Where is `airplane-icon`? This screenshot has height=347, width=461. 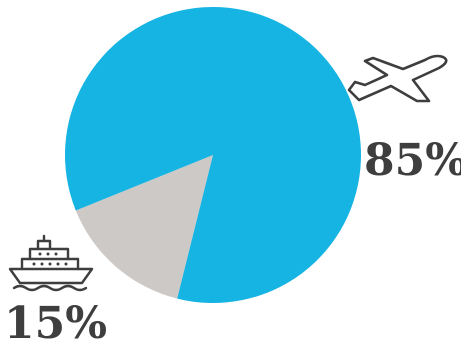 airplane-icon is located at coordinates (397, 78).